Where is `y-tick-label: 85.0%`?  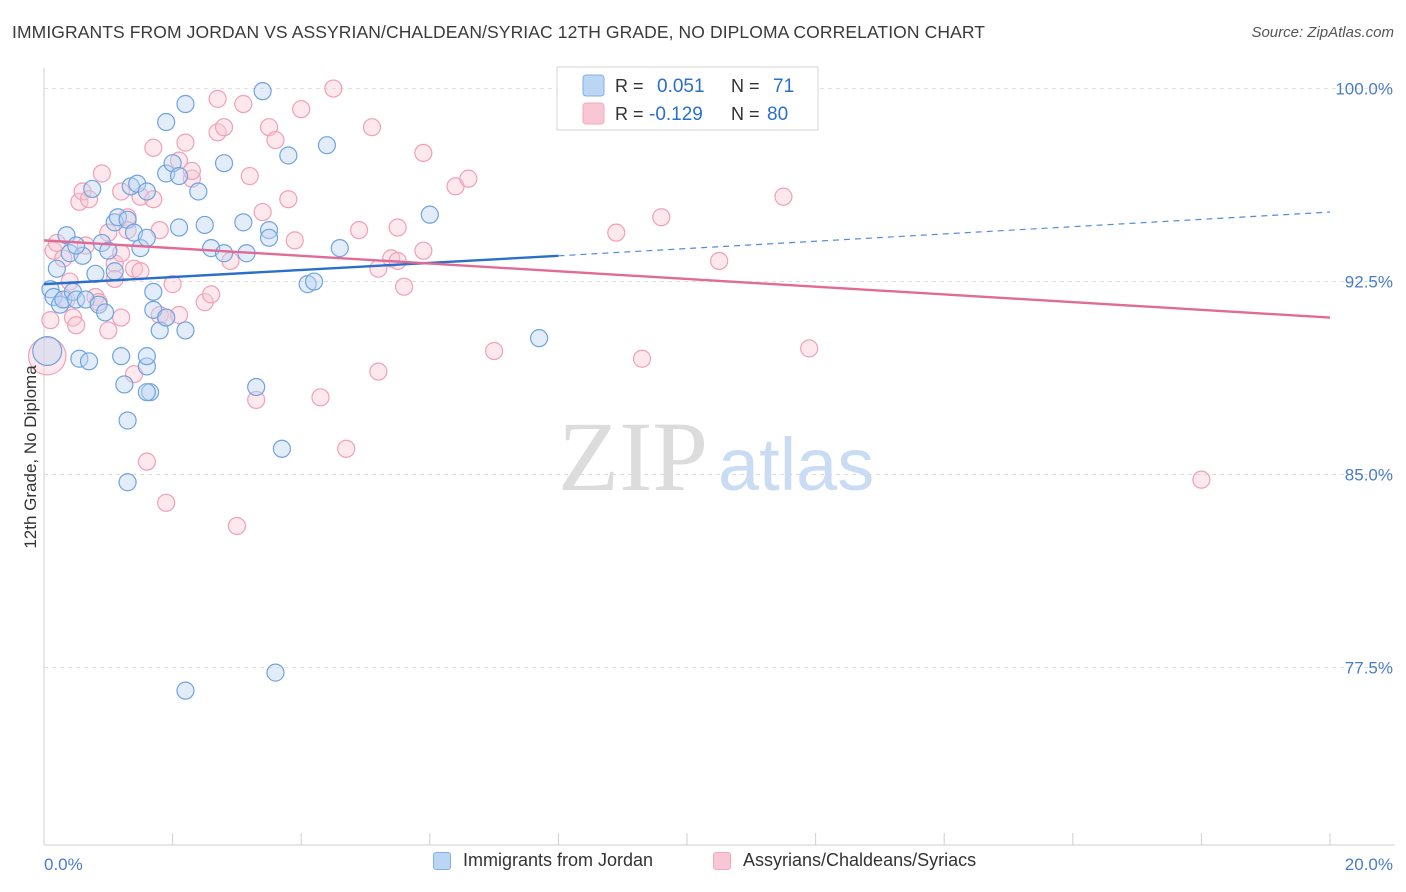 y-tick-label: 85.0% is located at coordinates (1369, 475).